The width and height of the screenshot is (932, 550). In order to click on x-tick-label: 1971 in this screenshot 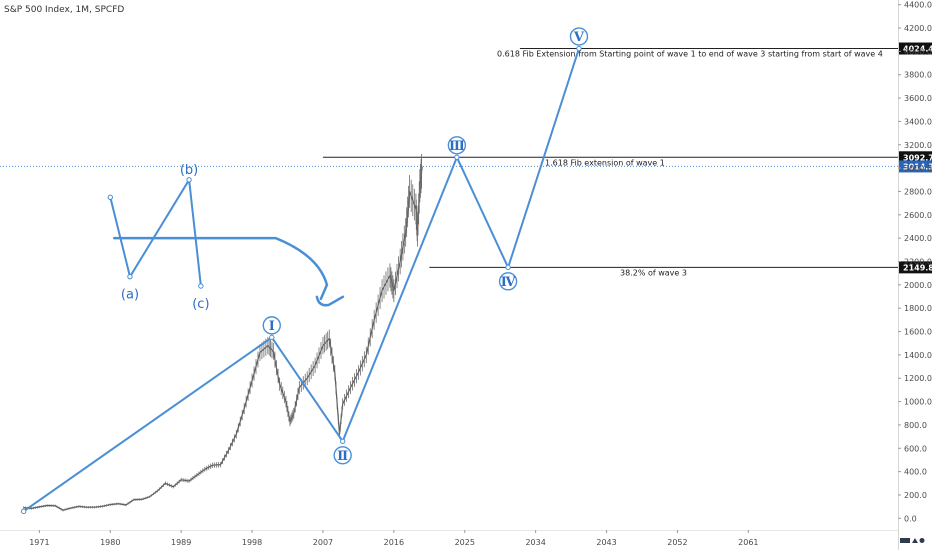, I will do `click(39, 542)`.